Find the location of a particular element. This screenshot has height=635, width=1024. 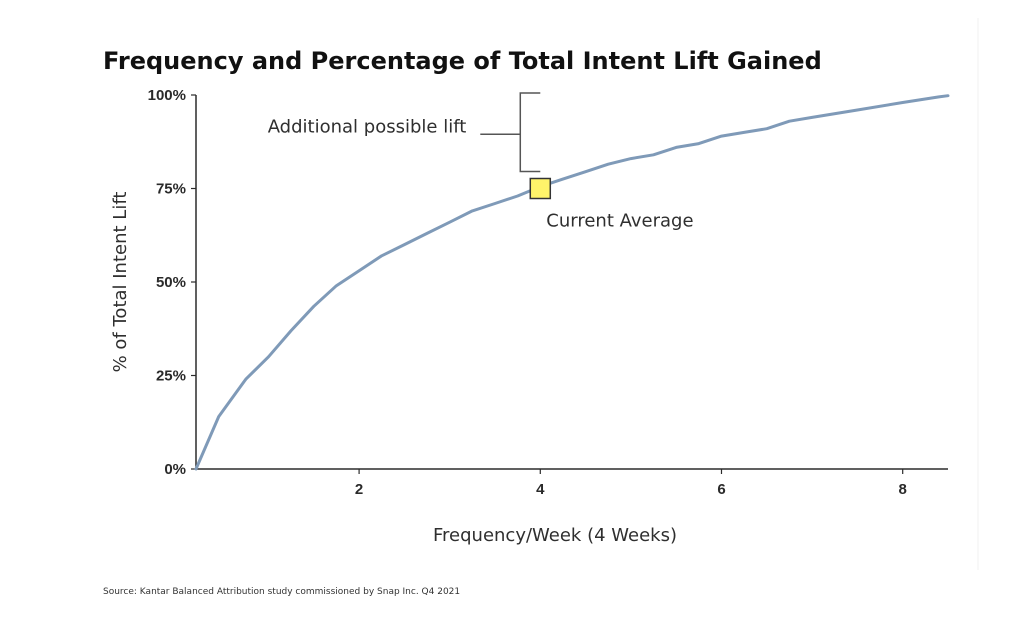

x-axis-label: Frequency/Week (4 Weeks) is located at coordinates (555, 535).